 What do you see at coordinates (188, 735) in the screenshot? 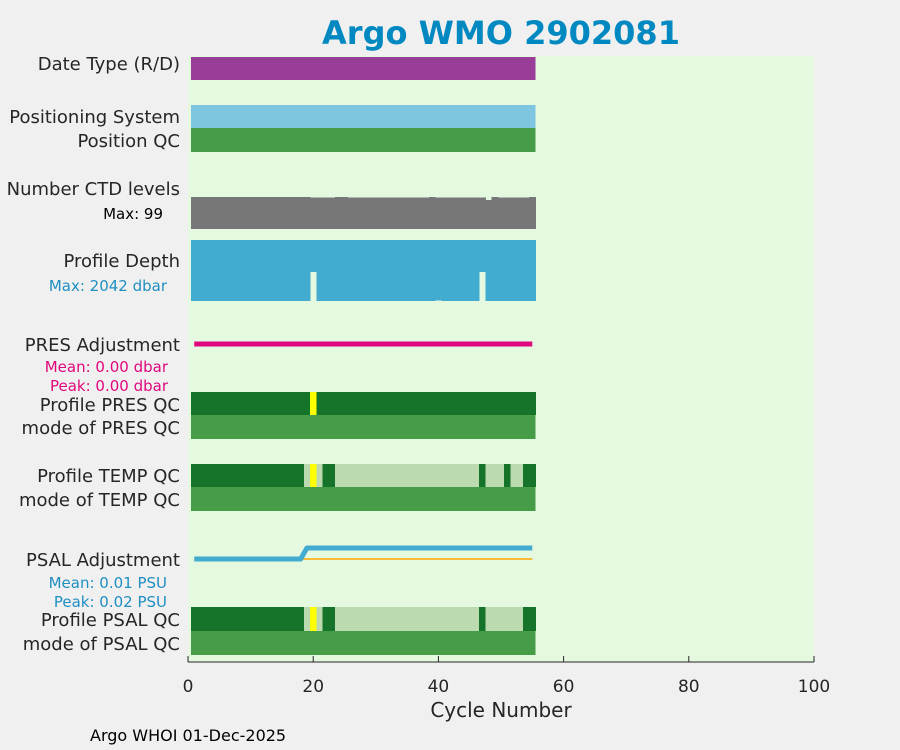
I see `footer-text: Argo WHOI 01-Dec-2025` at bounding box center [188, 735].